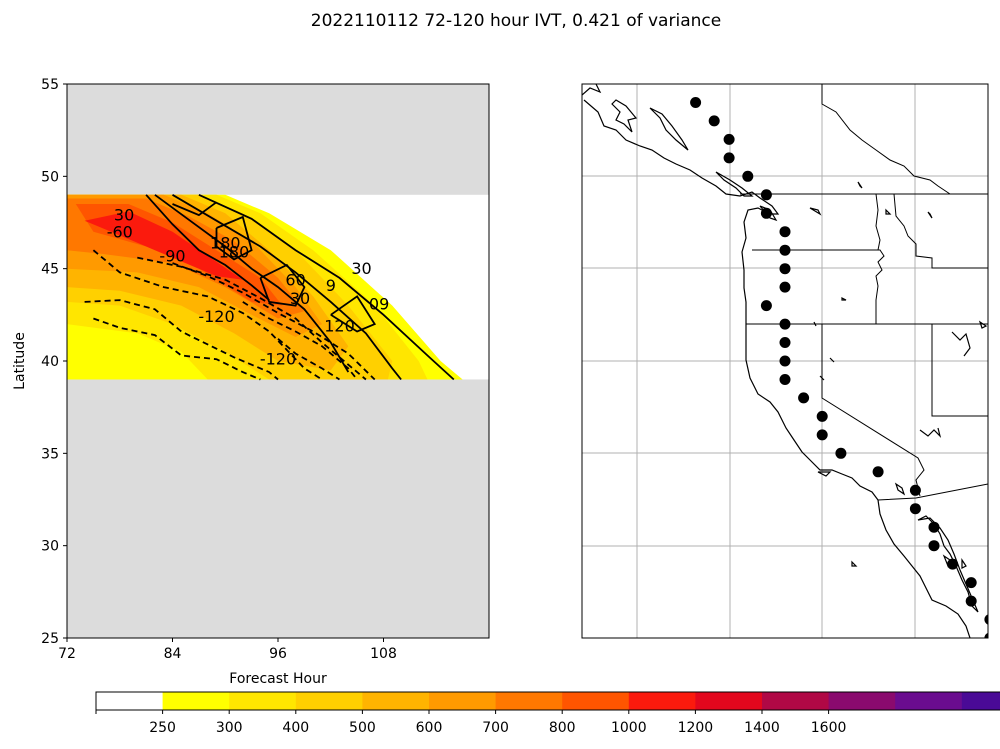 This screenshot has width=1000, height=749. Describe the element at coordinates (50, 454) in the screenshot. I see `y-tick-label: 35` at that location.